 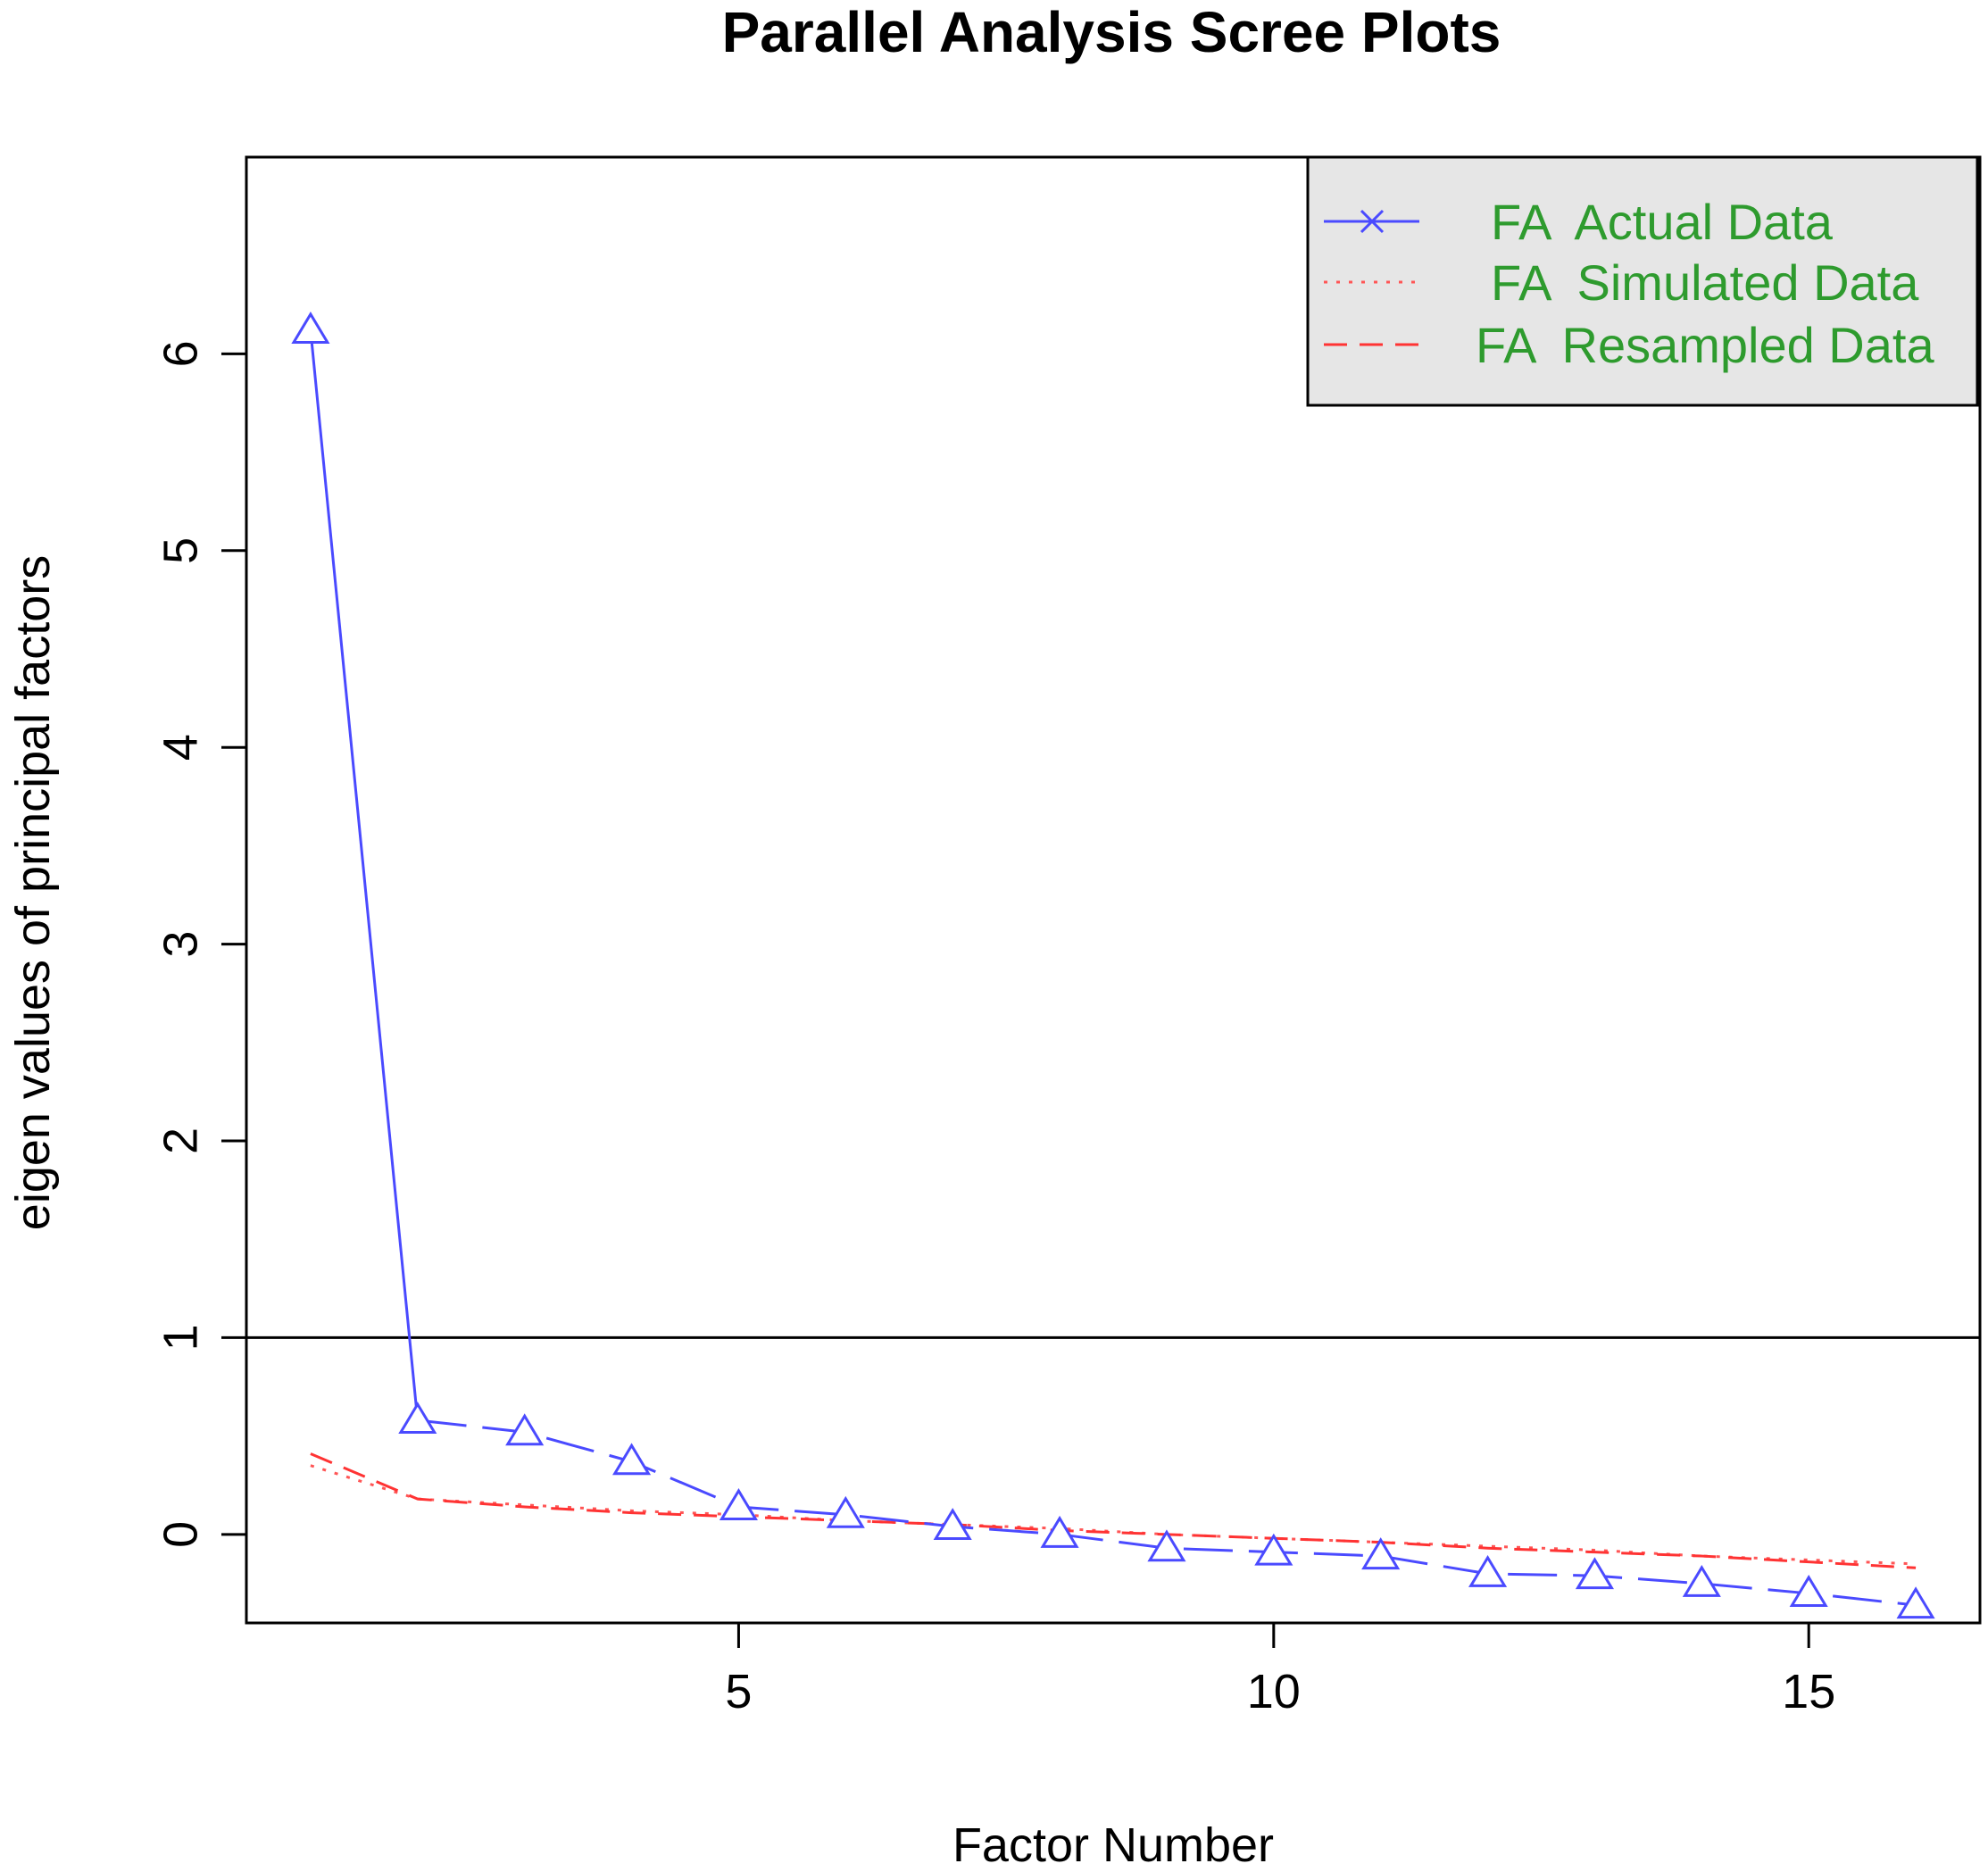 What do you see at coordinates (180, 1535) in the screenshot?
I see `y-tick-label: 0` at bounding box center [180, 1535].